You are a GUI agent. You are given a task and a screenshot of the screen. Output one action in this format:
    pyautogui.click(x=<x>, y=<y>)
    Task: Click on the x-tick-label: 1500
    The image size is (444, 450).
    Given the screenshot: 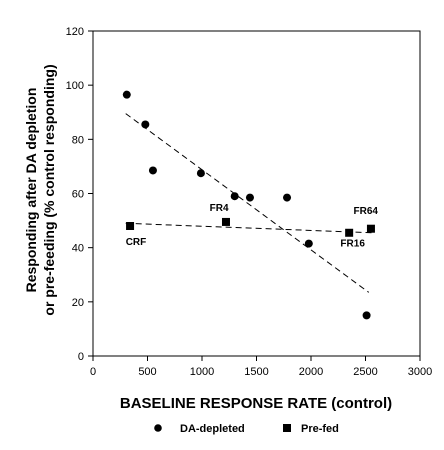 What is the action you would take?
    pyautogui.click(x=256, y=372)
    